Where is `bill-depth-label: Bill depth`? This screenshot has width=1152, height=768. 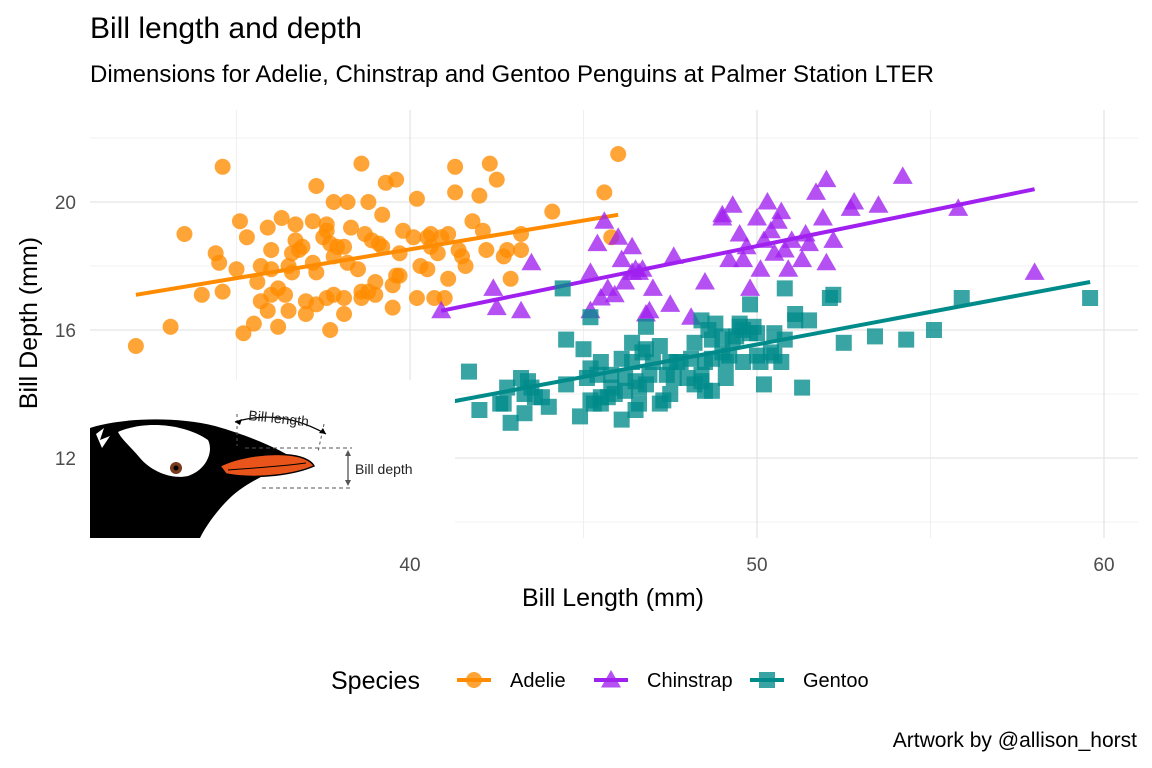 bill-depth-label: Bill depth is located at coordinates (384, 469).